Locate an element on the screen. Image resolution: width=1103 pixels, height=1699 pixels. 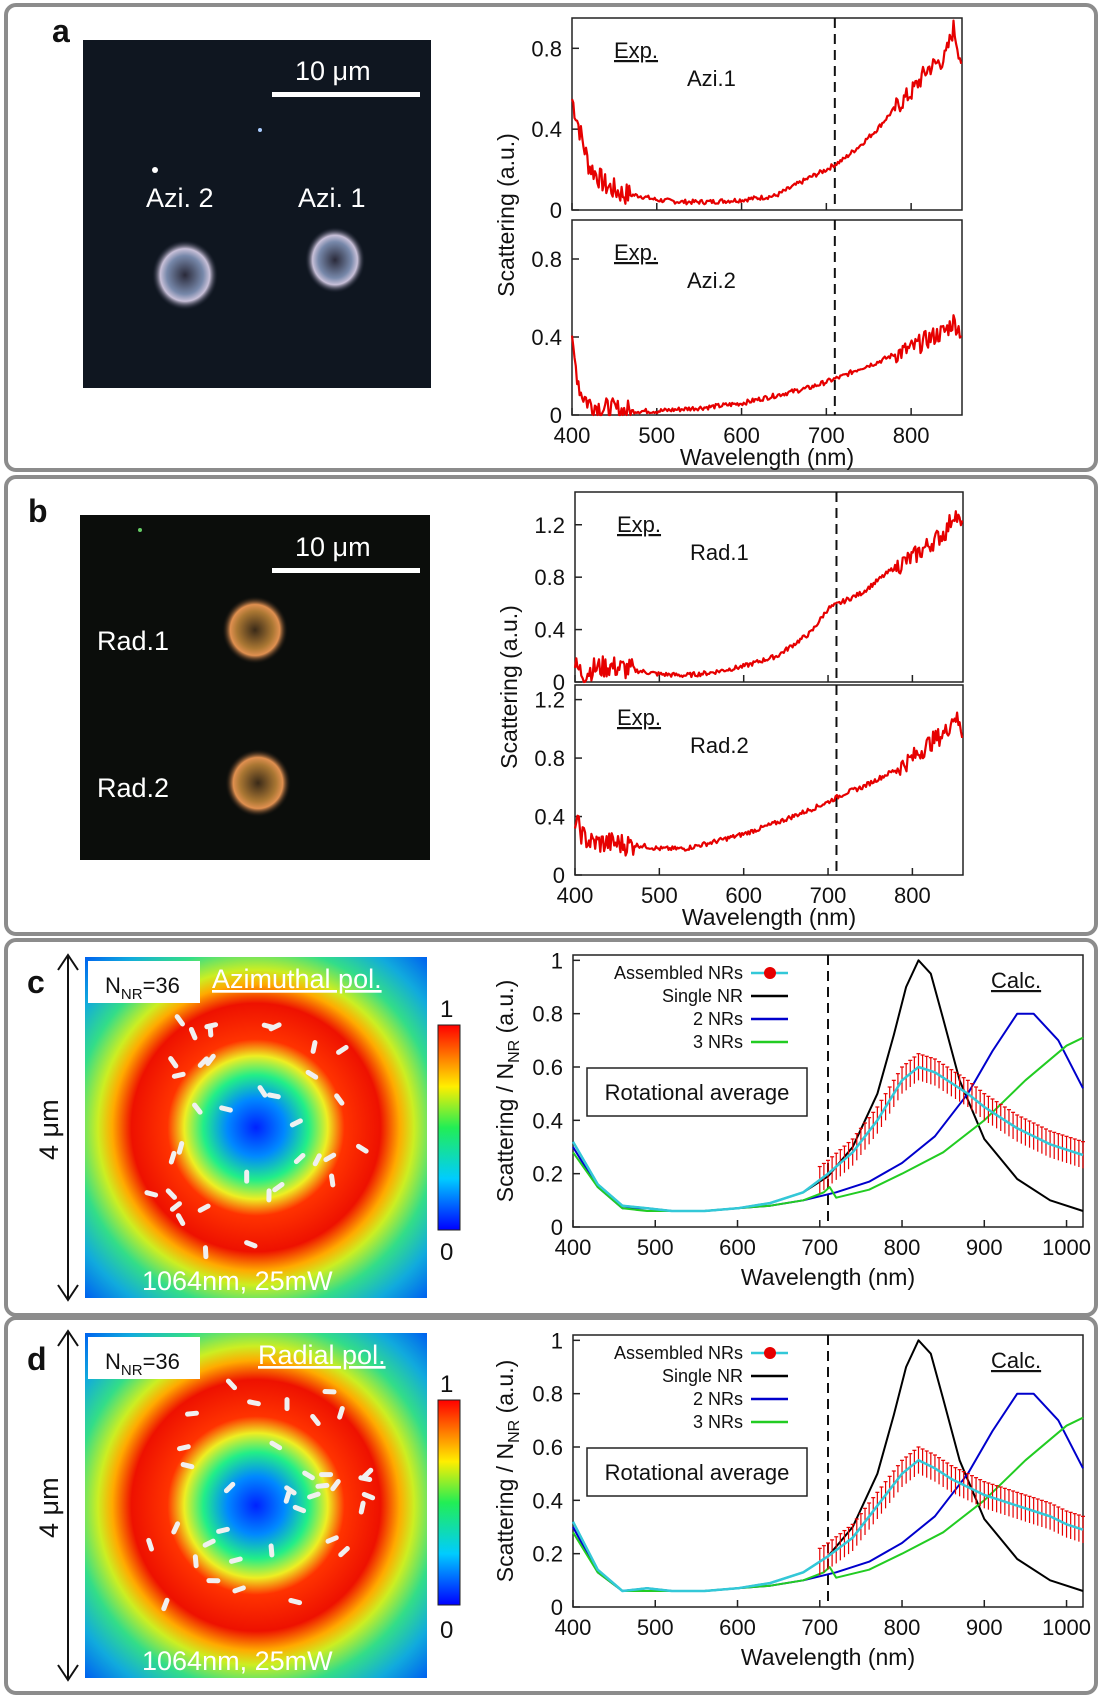
intensity-map is located at coordinates (256, 1127).